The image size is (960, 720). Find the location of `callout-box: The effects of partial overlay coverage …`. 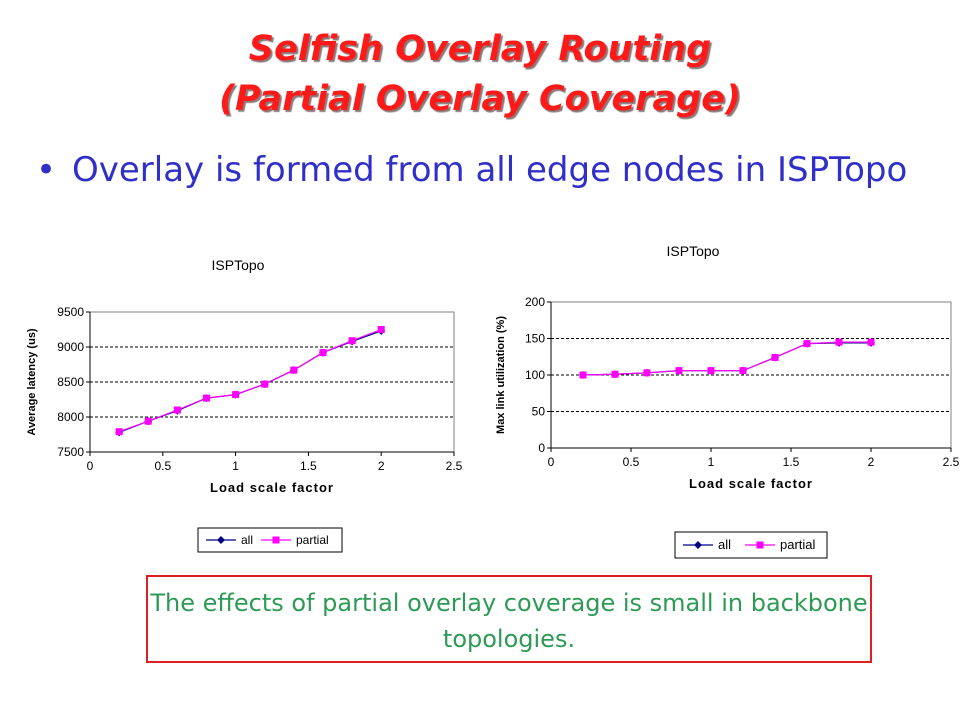

callout-box: The effects of partial overlay coverage … is located at coordinates (509, 619).